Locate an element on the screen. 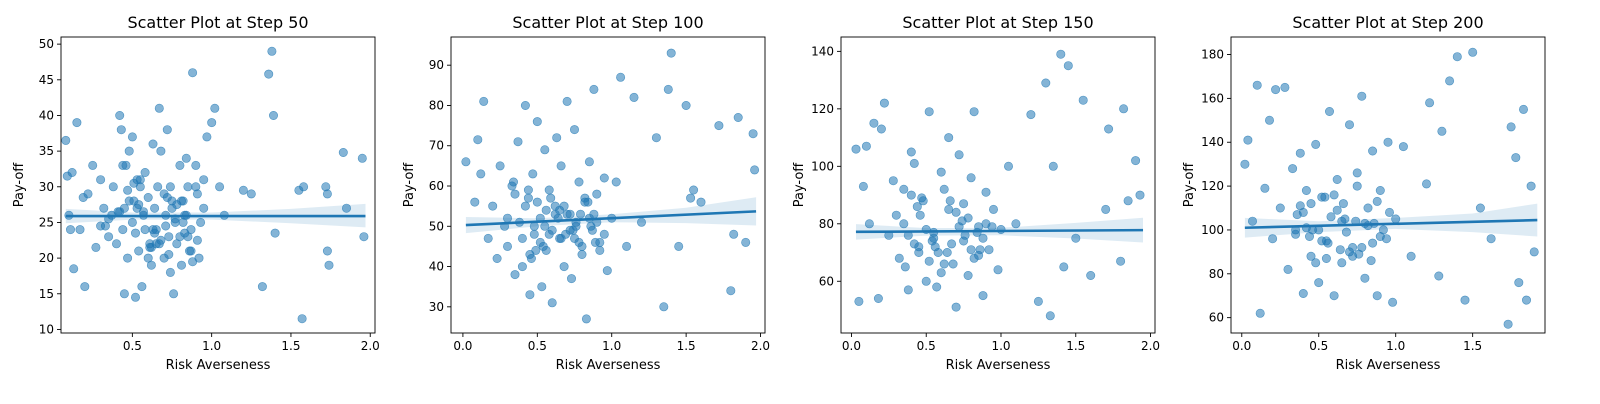  points-group is located at coordinates (1389, 188).